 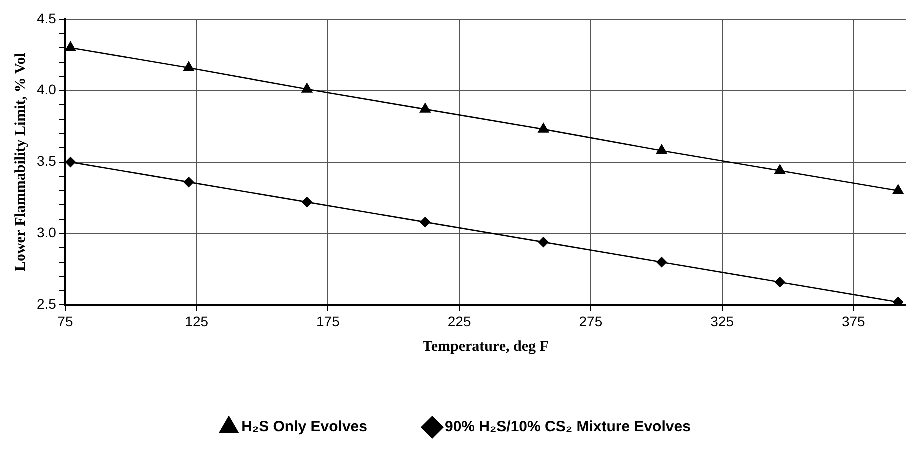 I want to click on x-tick-label: 75, so click(x=66, y=321).